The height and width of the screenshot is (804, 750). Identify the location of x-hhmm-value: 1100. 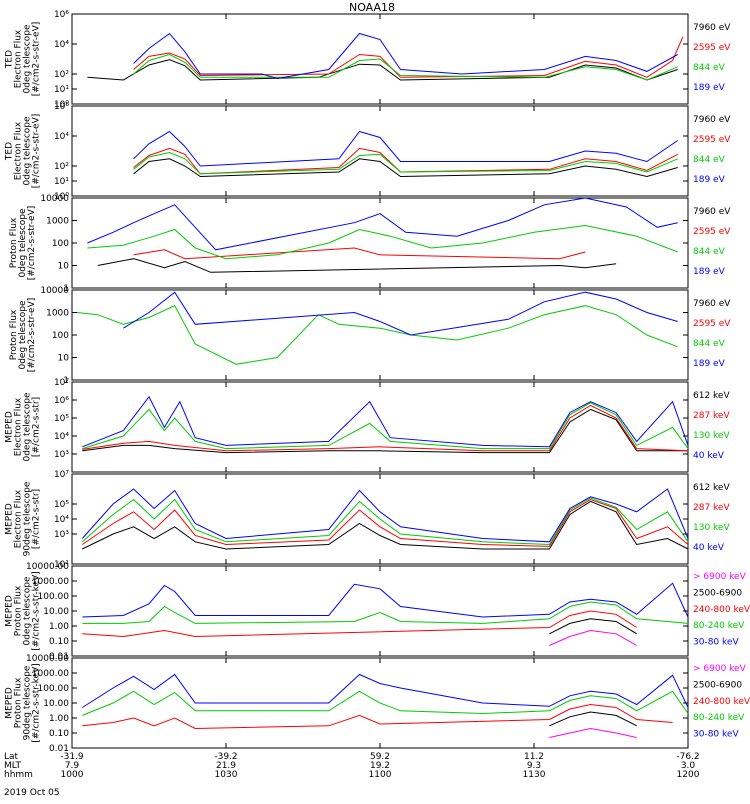
(380, 775).